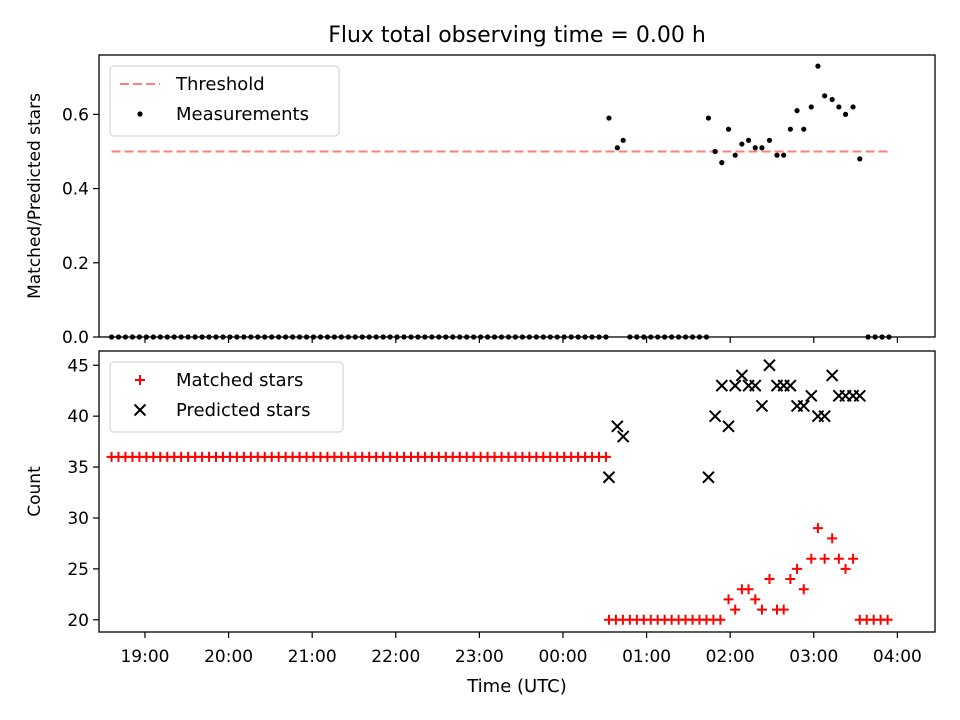 This screenshot has height=720, width=960. I want to click on y-axis-label: Matched/Predicted stars, so click(35, 196).